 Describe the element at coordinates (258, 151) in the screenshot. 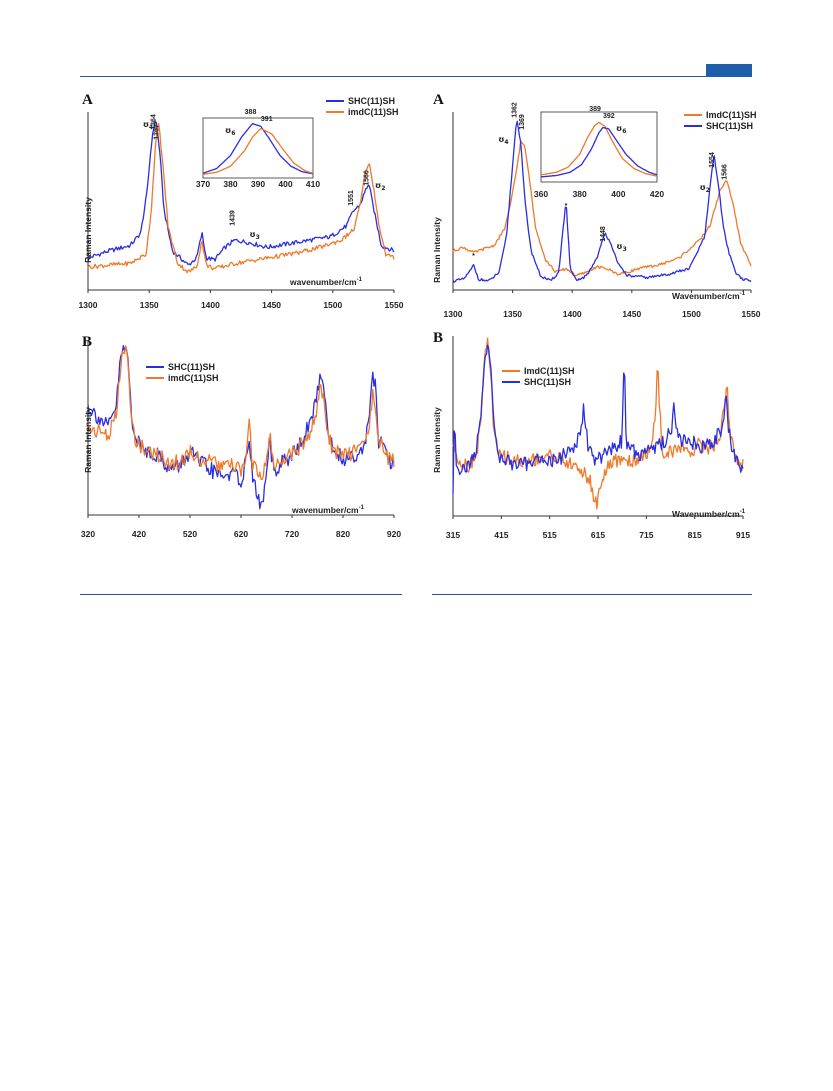

I see `inset-series-imdC(11)SH` at that location.